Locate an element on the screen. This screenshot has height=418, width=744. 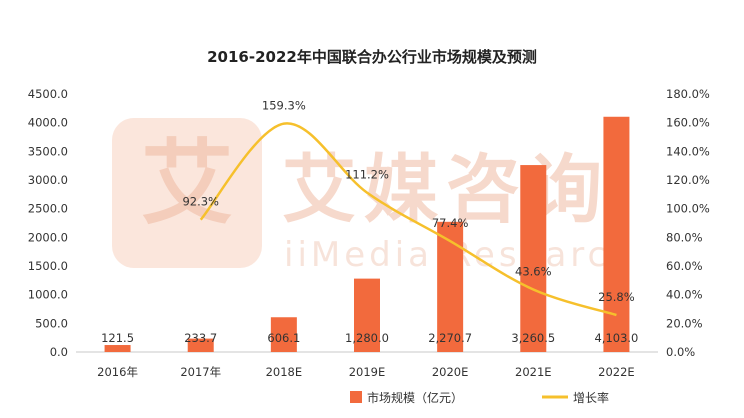
legend-swatch-bar is located at coordinates (356, 397).